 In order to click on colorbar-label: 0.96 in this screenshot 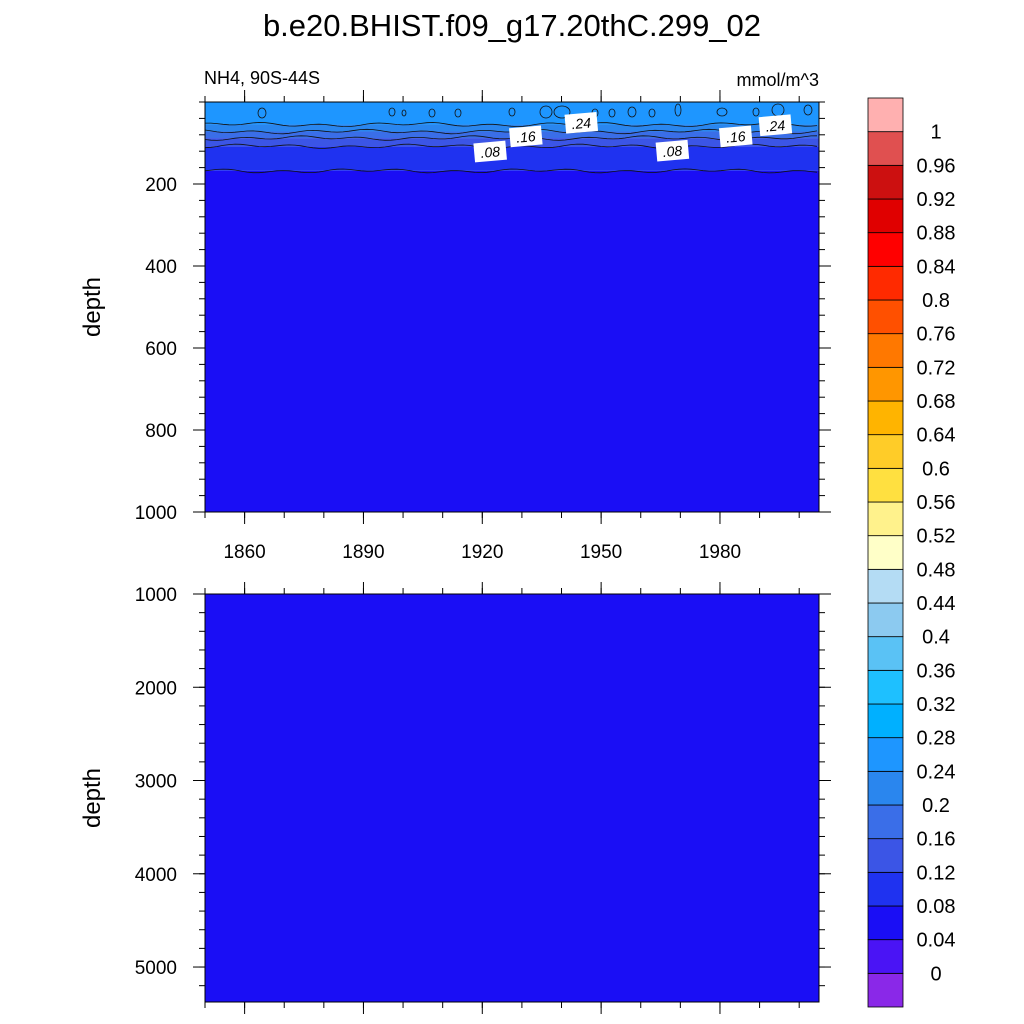, I will do `click(936, 166)`.